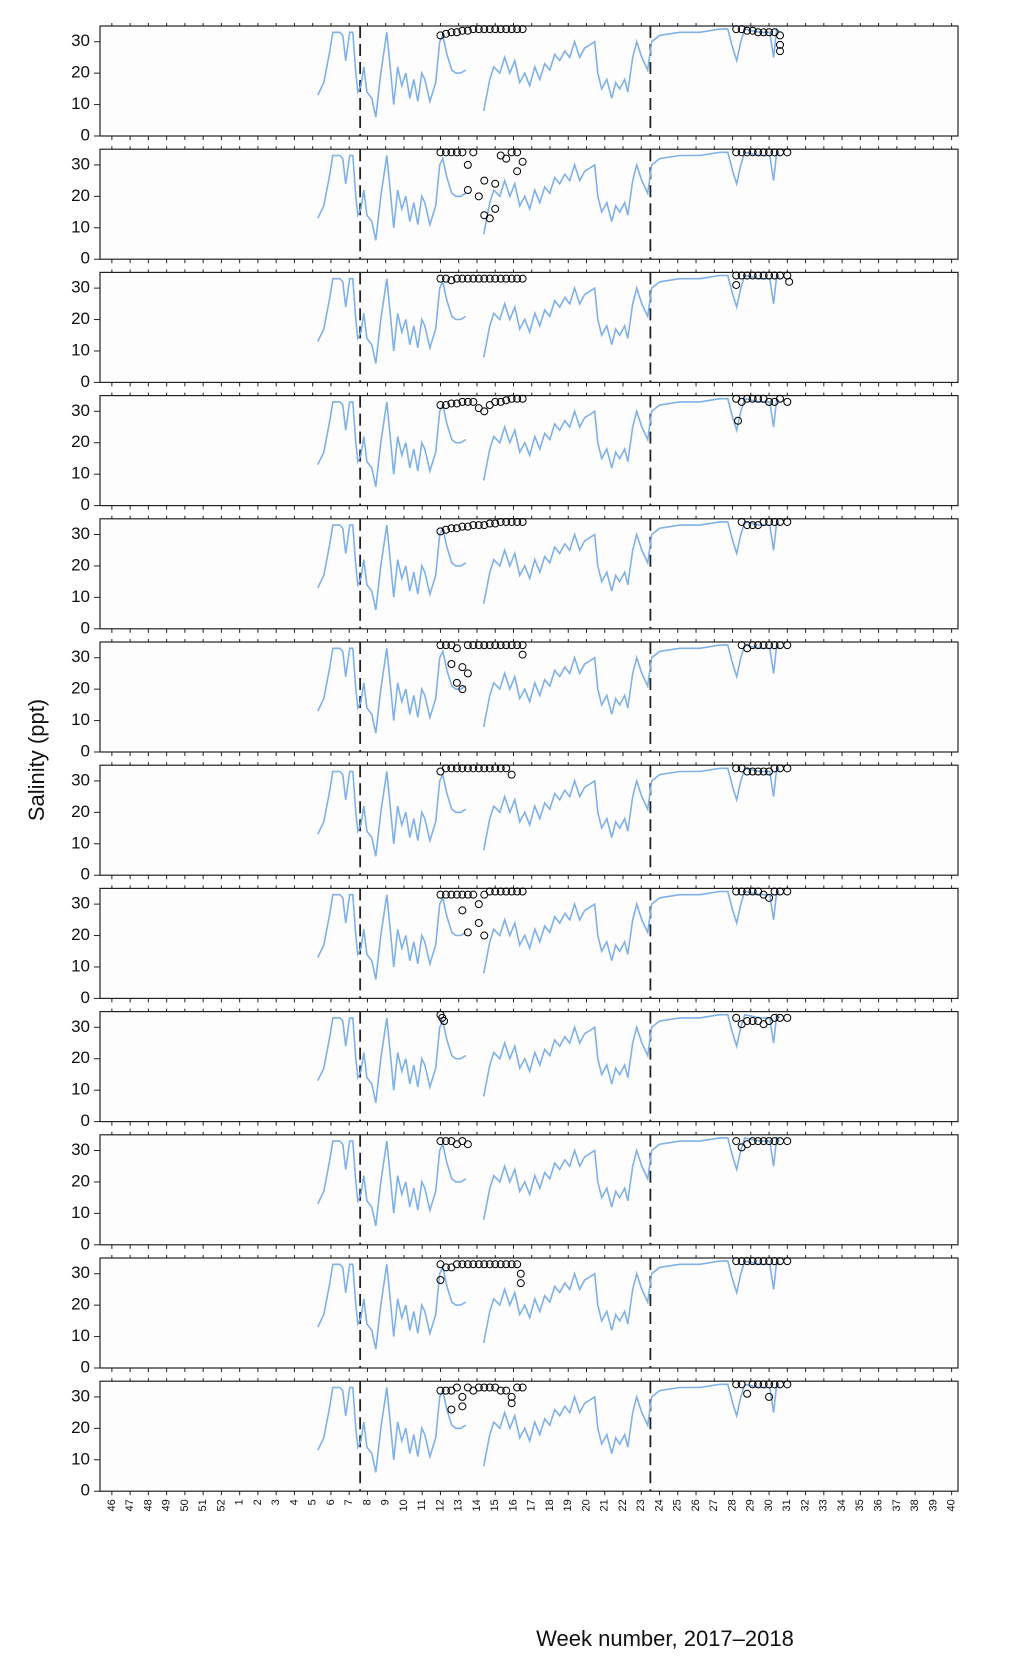 The width and height of the screenshot is (1023, 1672). Describe the element at coordinates (36, 760) in the screenshot. I see `y-axis-label: Salinity (ppt)` at that location.